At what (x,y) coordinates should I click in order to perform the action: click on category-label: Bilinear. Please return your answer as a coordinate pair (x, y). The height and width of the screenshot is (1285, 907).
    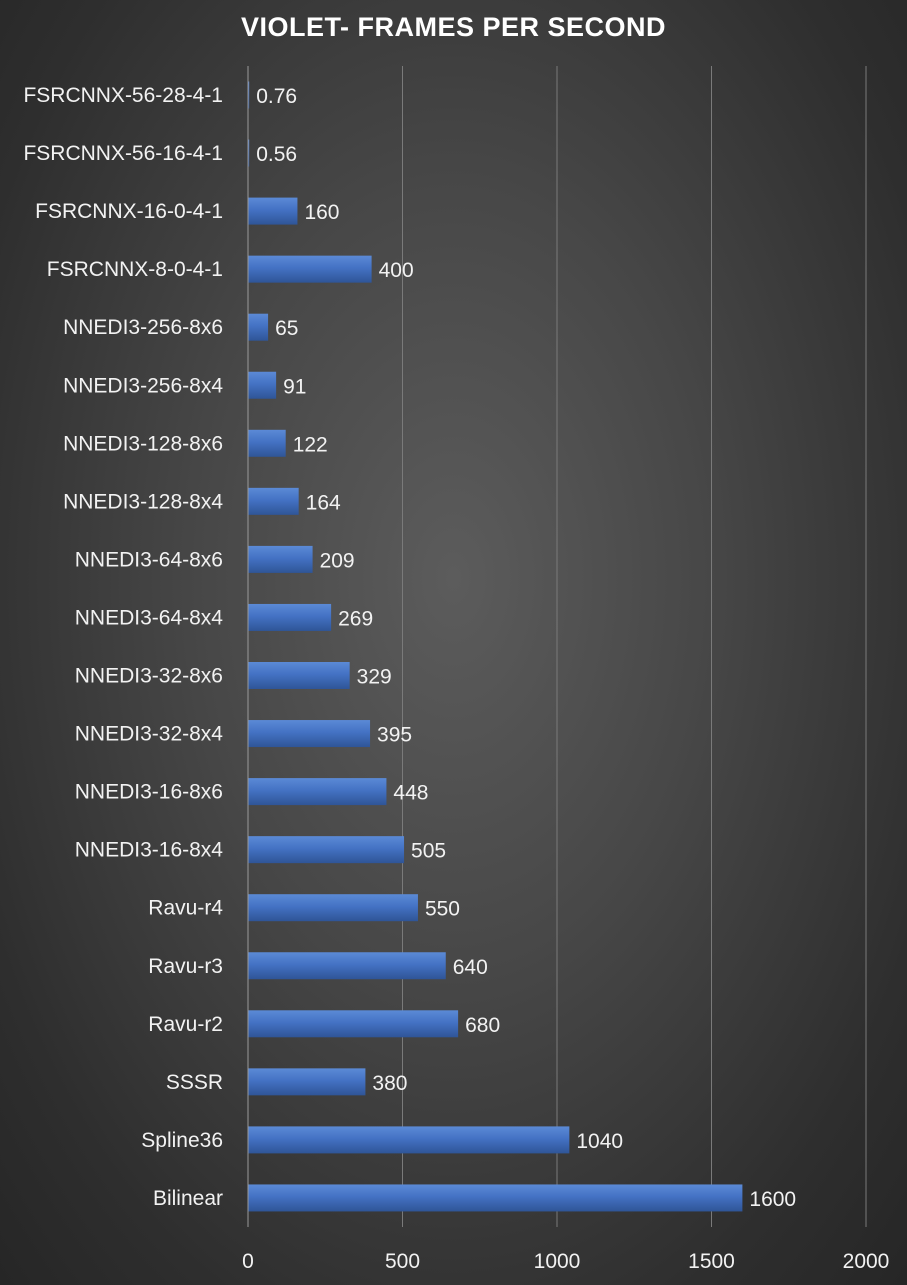
    Looking at the image, I should click on (188, 1198).